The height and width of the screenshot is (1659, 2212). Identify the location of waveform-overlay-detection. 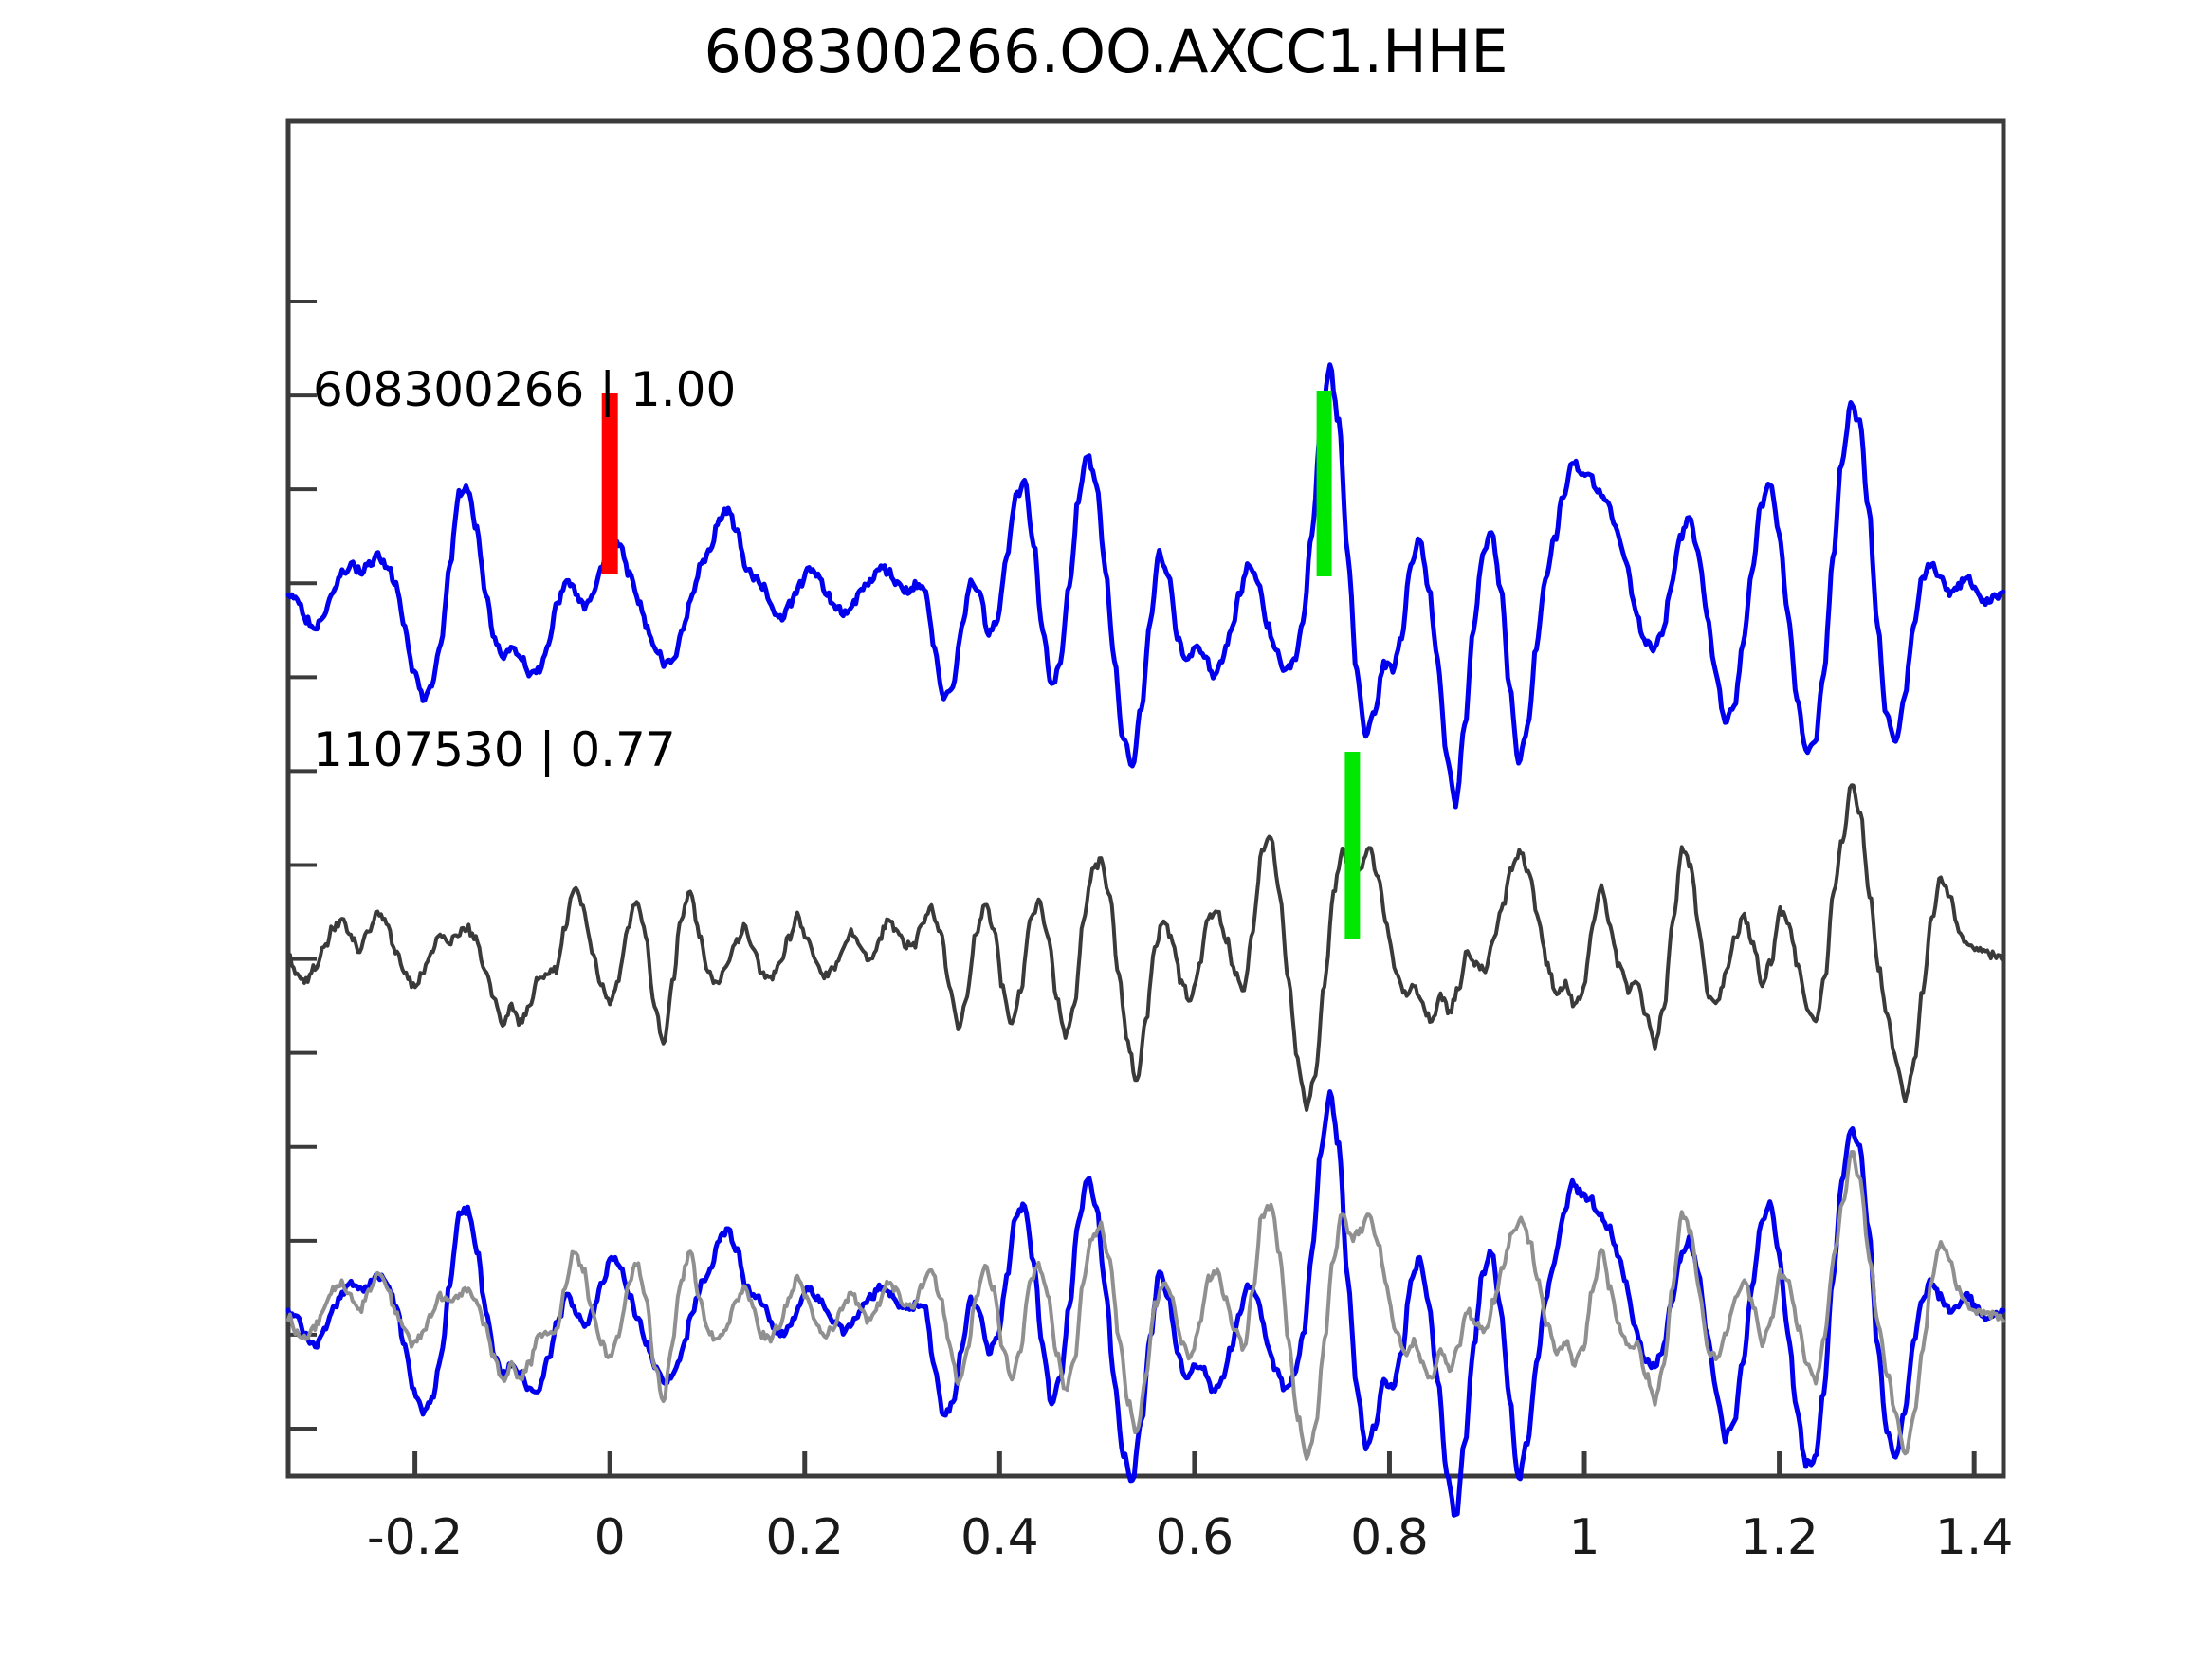
(1145, 1305).